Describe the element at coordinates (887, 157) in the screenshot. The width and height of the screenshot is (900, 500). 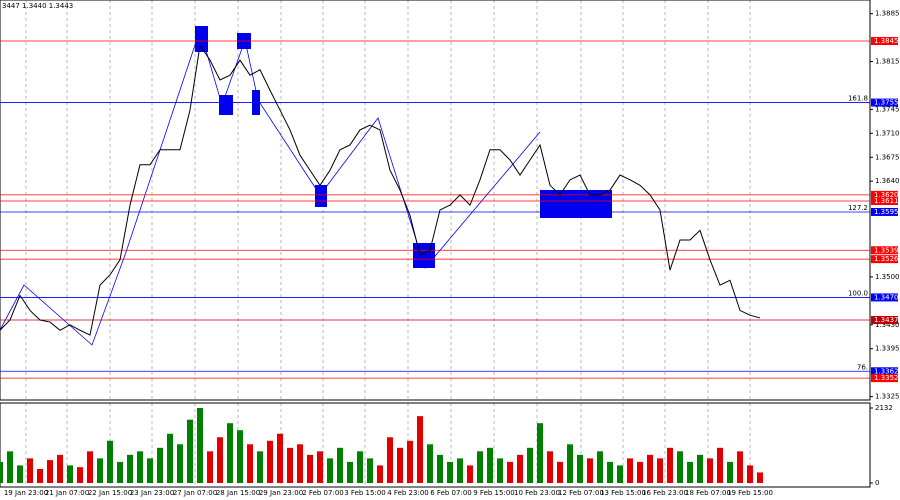
I see `y-tick-label: 1.3675` at that location.